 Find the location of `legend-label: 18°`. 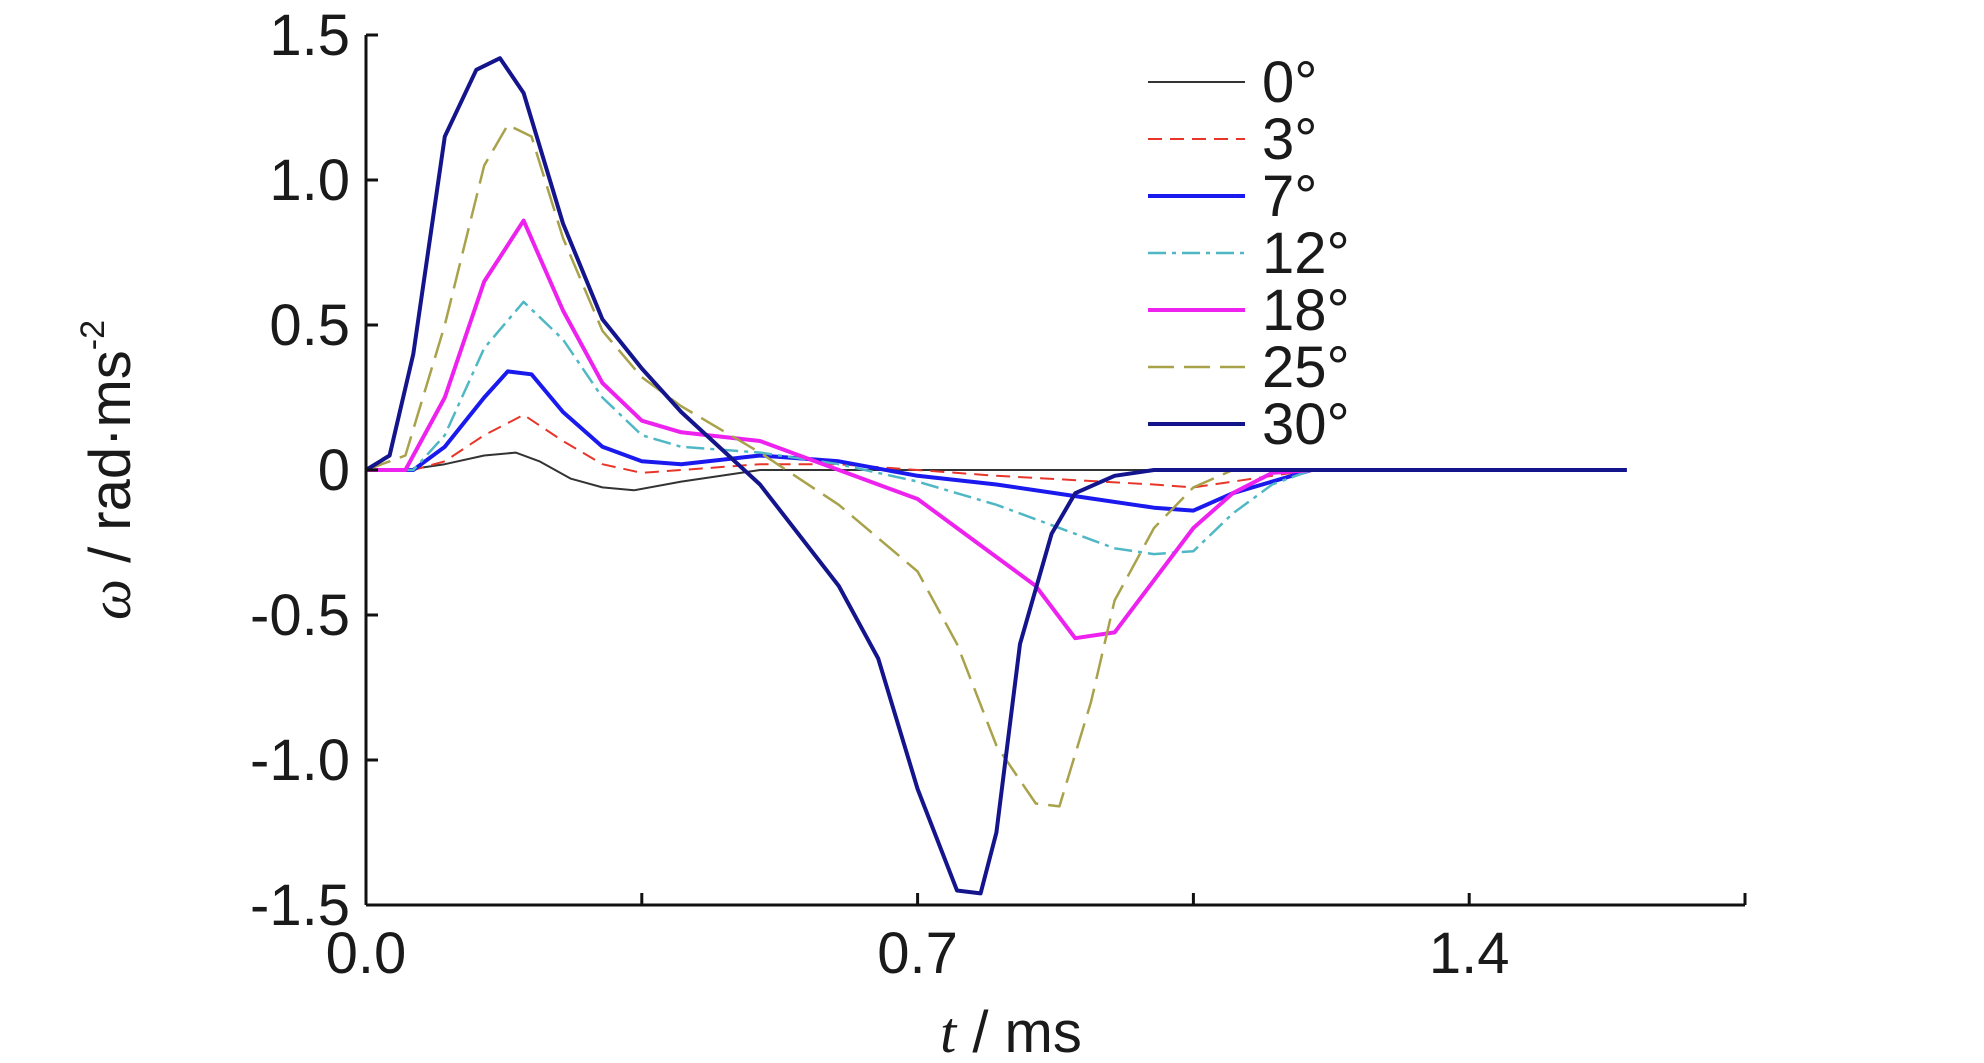

legend-label: 18° is located at coordinates (1306, 310).